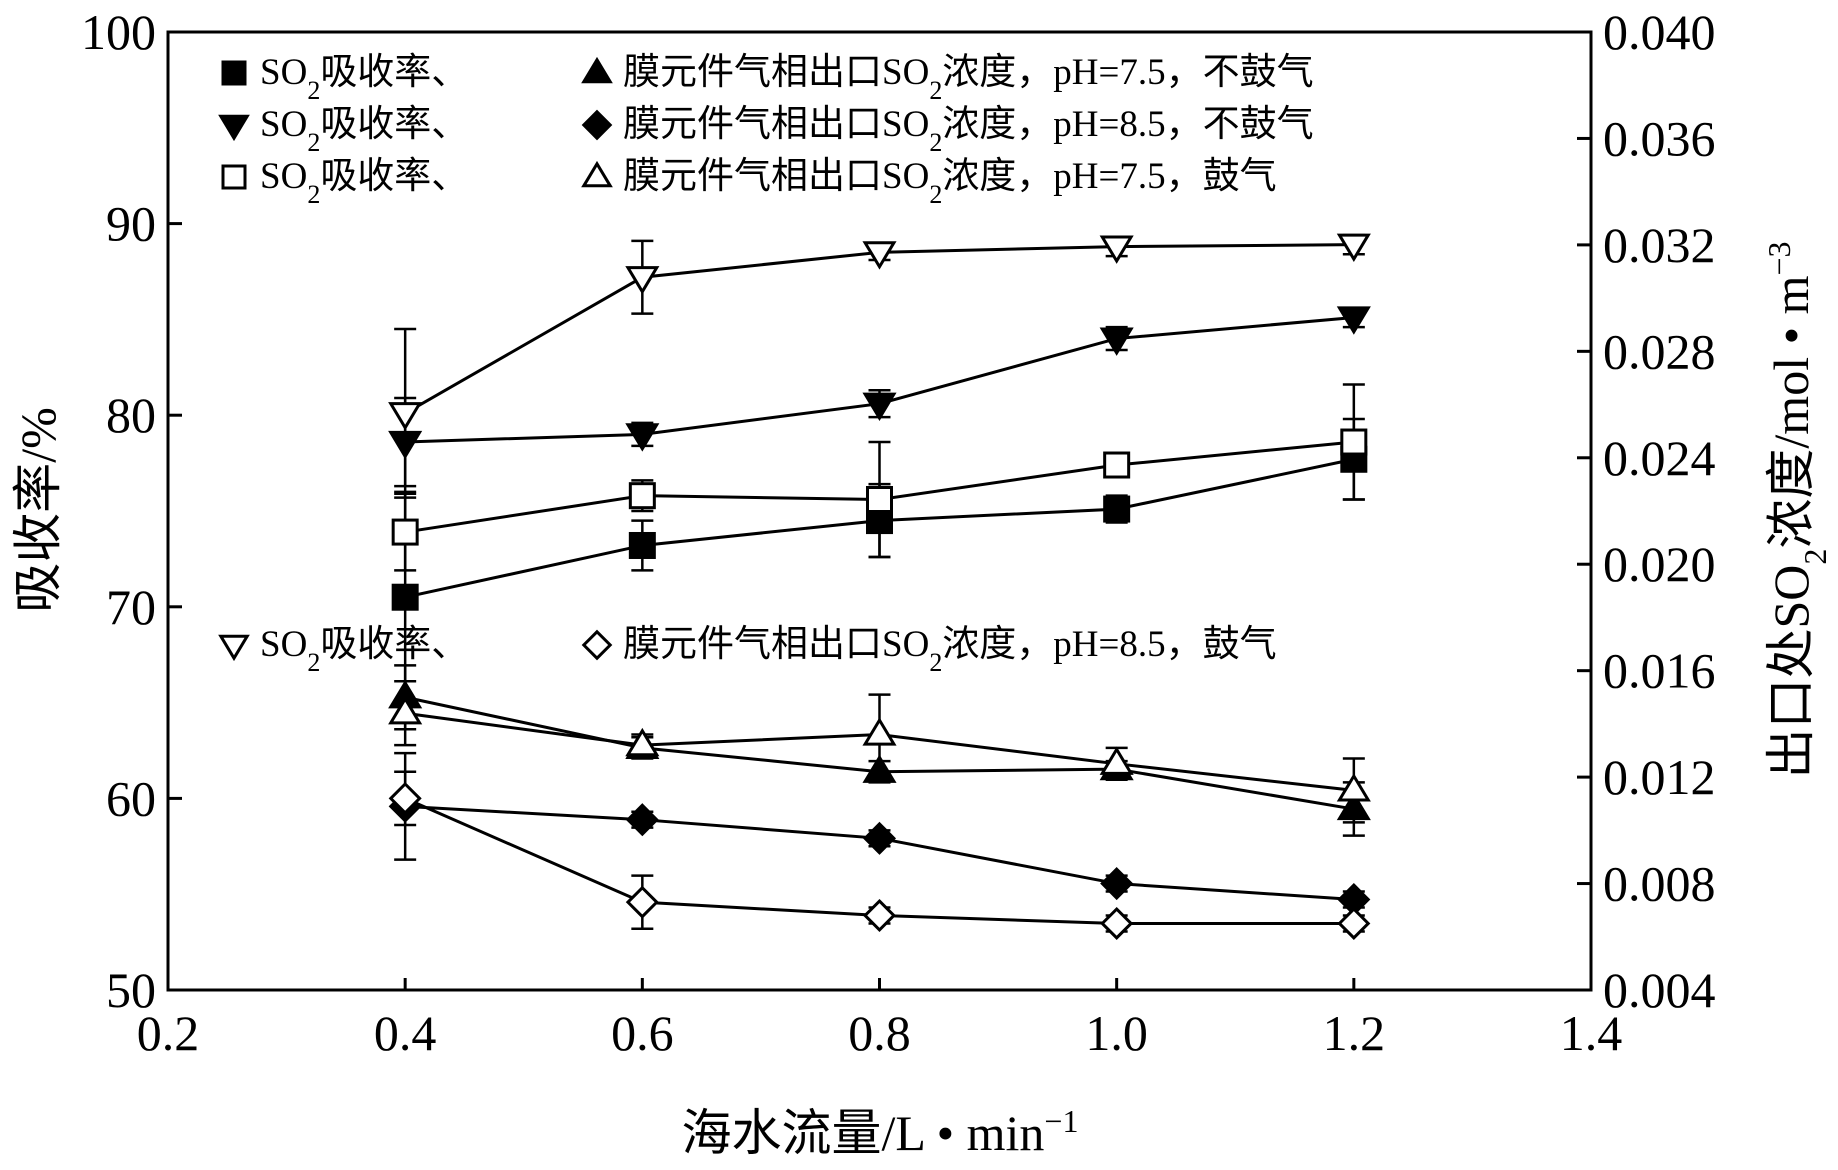  I want to click on x-tick-label: 0.2, so click(168, 1033).